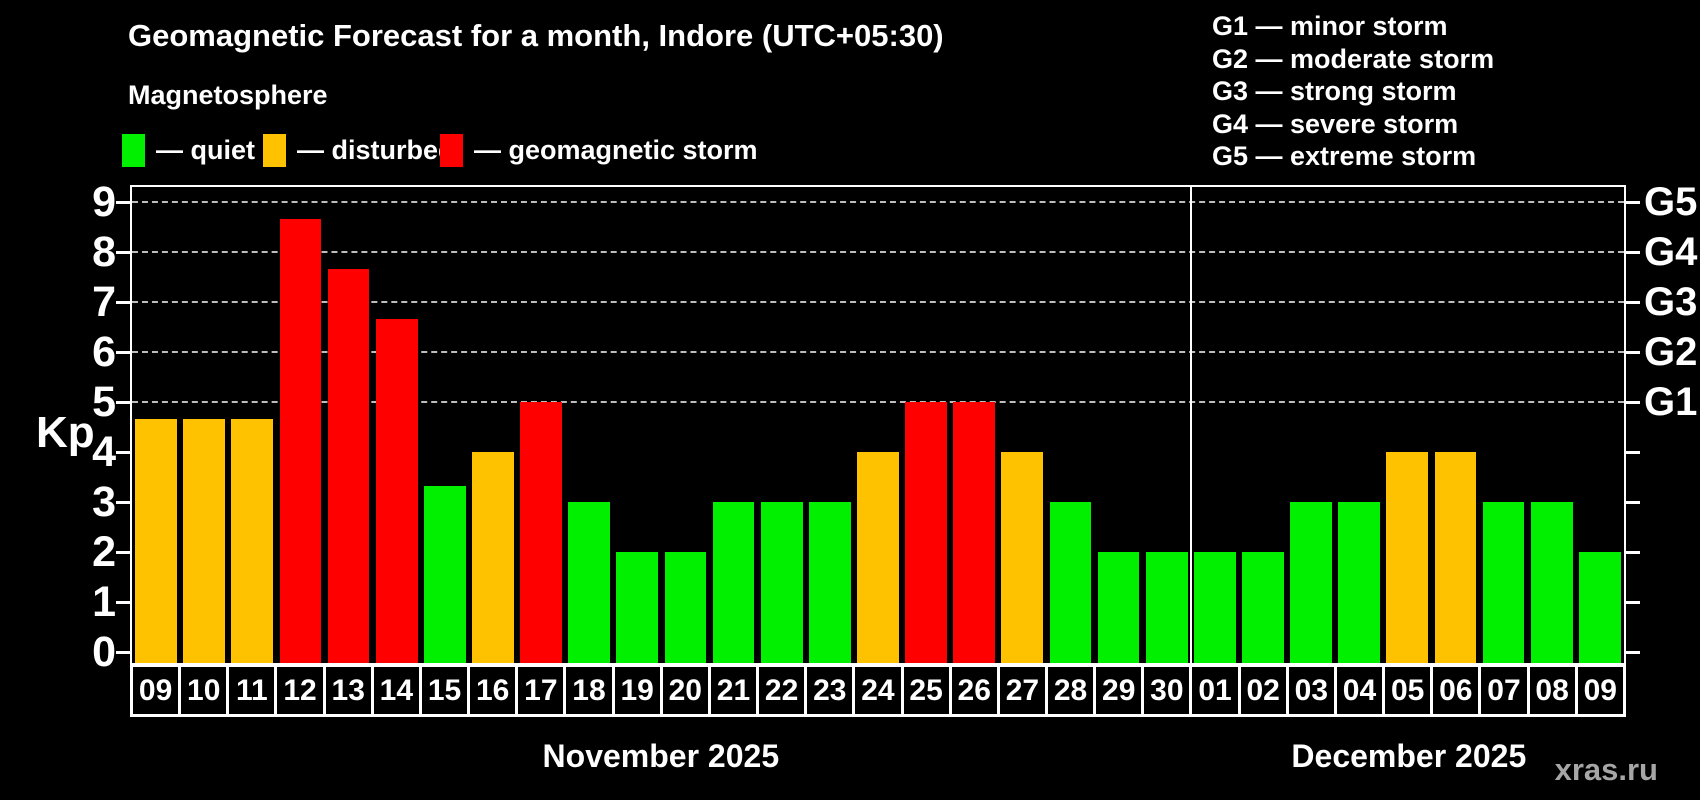  What do you see at coordinates (444, 690) in the screenshot?
I see `day-cell-15: 15` at bounding box center [444, 690].